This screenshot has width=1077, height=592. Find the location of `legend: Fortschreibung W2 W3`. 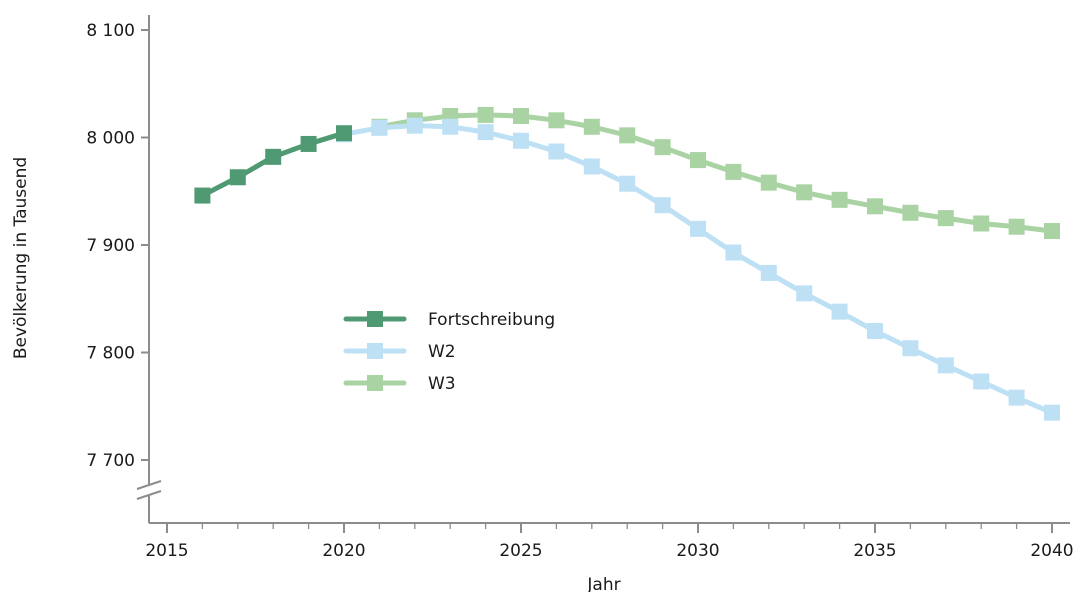

legend: Fortschreibung W2 W3 is located at coordinates (449, 352).